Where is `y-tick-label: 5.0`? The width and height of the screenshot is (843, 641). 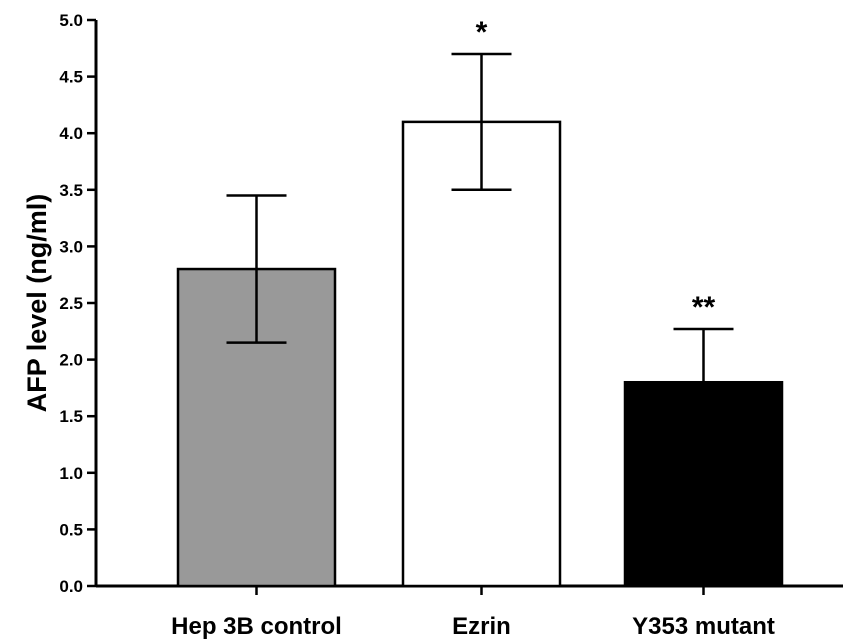
y-tick-label: 5.0 is located at coordinates (71, 20).